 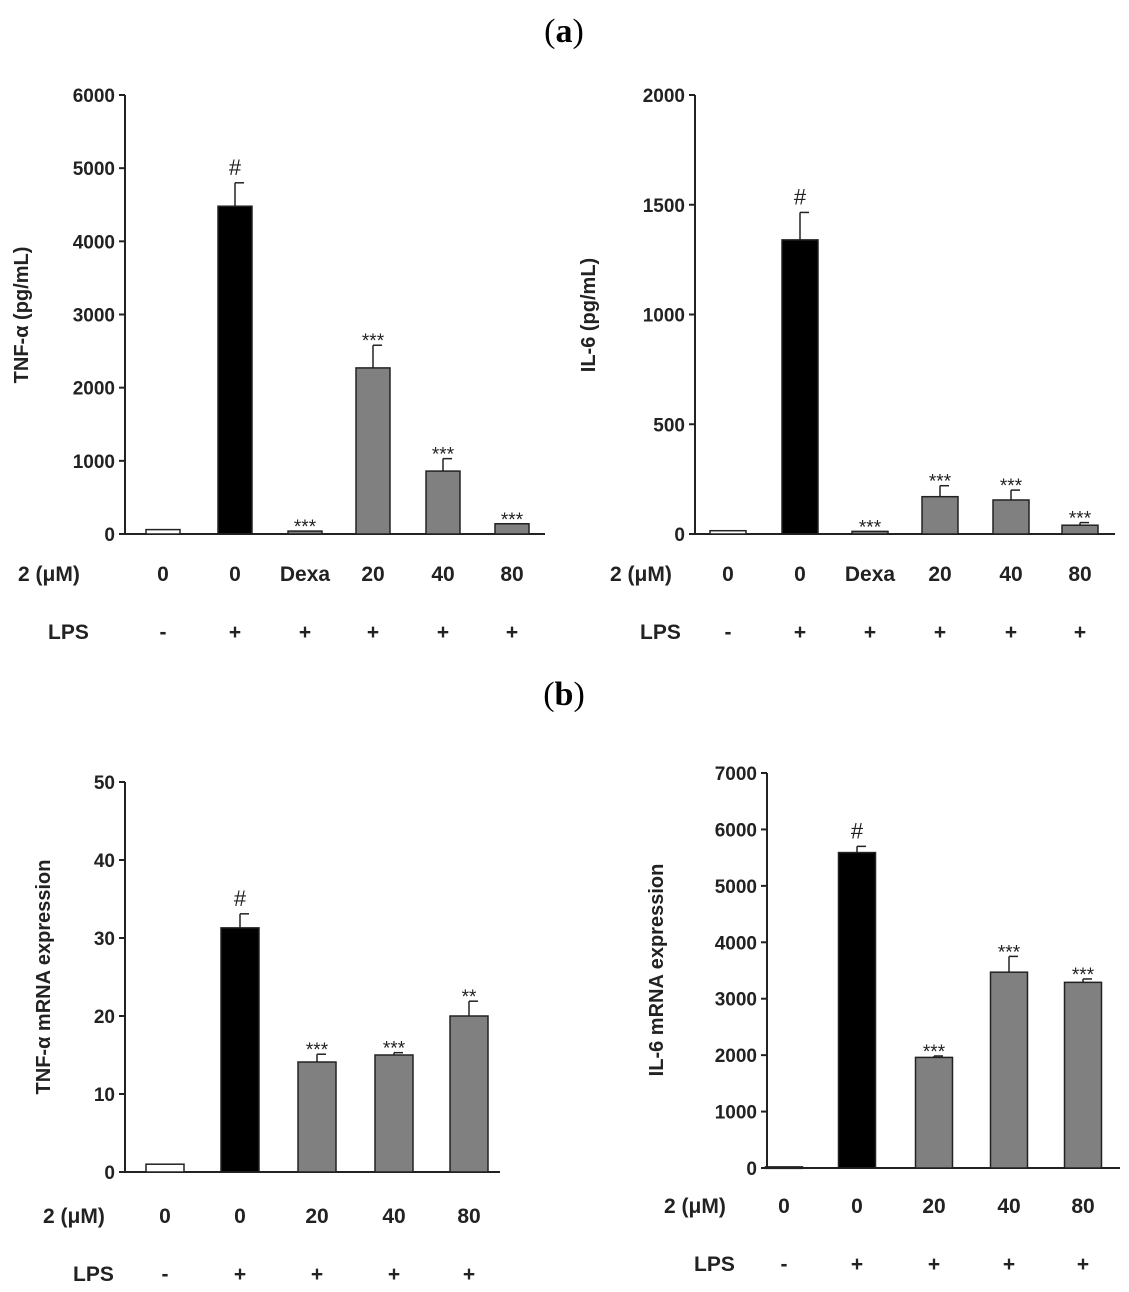 I want to click on y-tick-label: 5000, so click(x=736, y=887).